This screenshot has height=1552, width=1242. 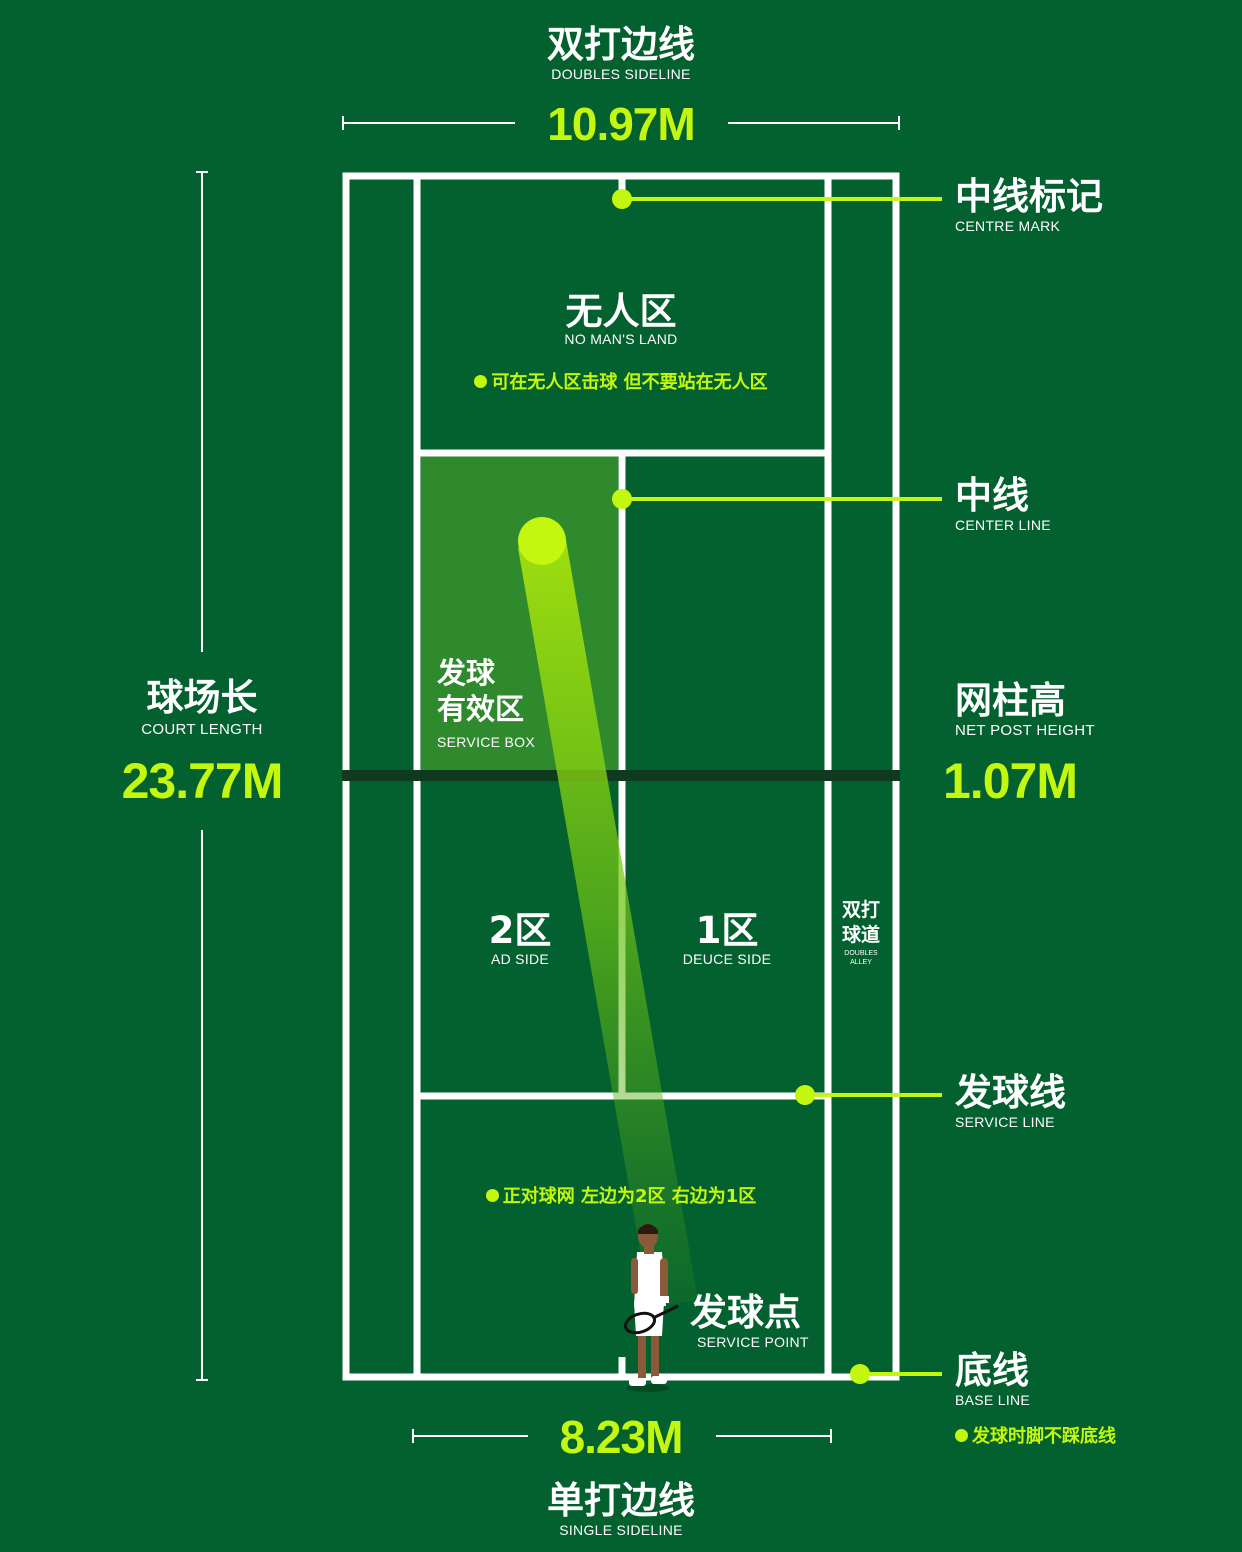 What do you see at coordinates (621, 311) in the screenshot?
I see `no-mans-land-title: 无人区` at bounding box center [621, 311].